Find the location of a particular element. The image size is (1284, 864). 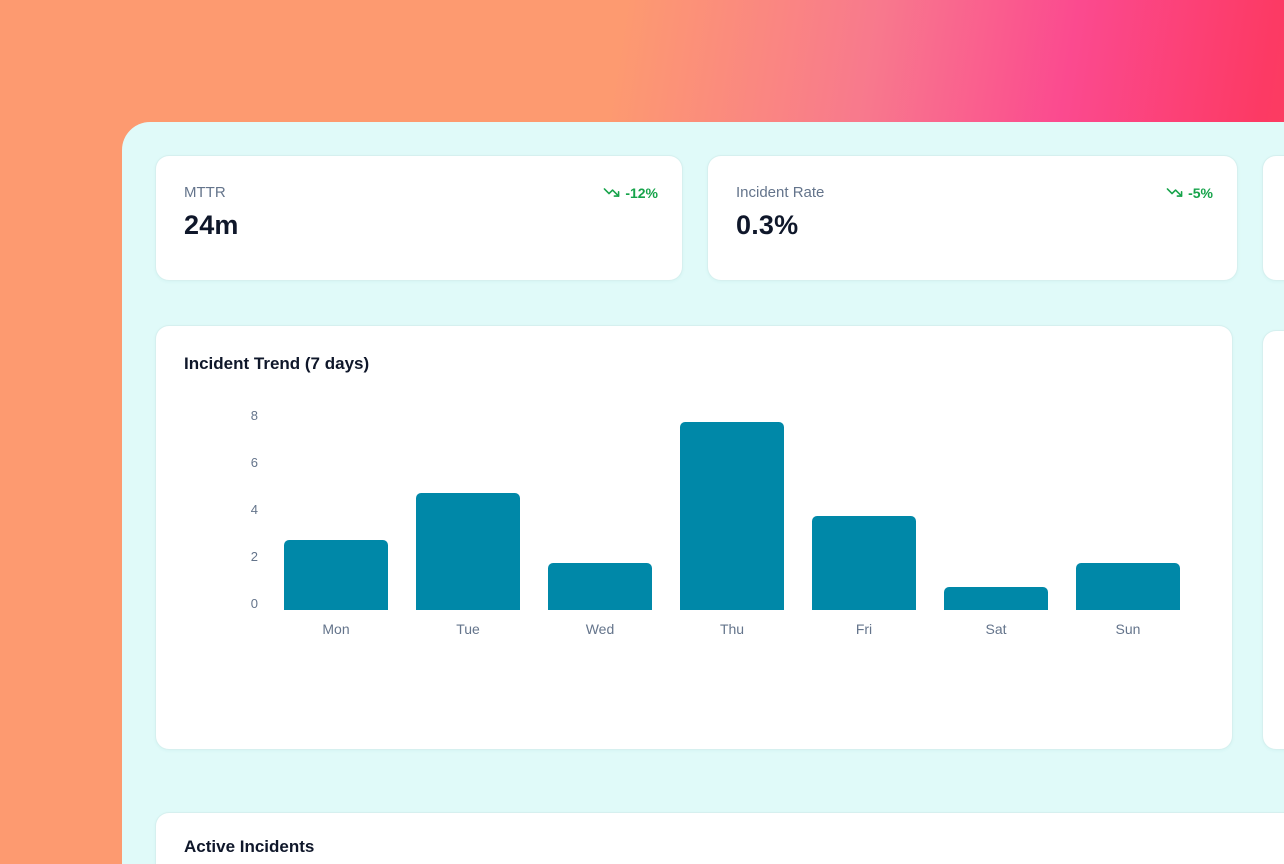

side-card-partial is located at coordinates (1273, 540).